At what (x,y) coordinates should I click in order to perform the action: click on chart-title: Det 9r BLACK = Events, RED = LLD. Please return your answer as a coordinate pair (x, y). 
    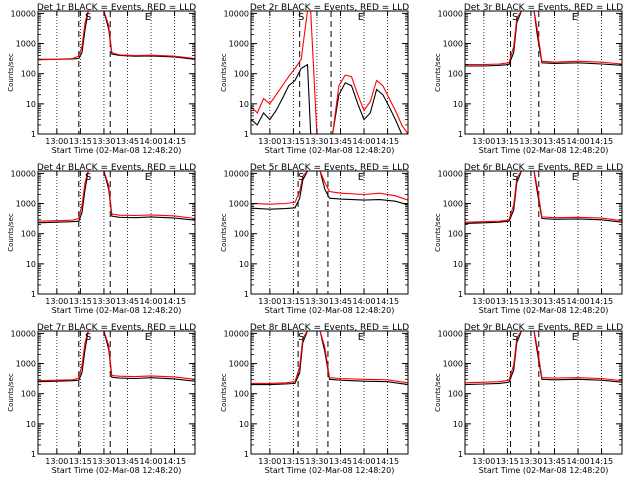
    Looking at the image, I should click on (543, 328).